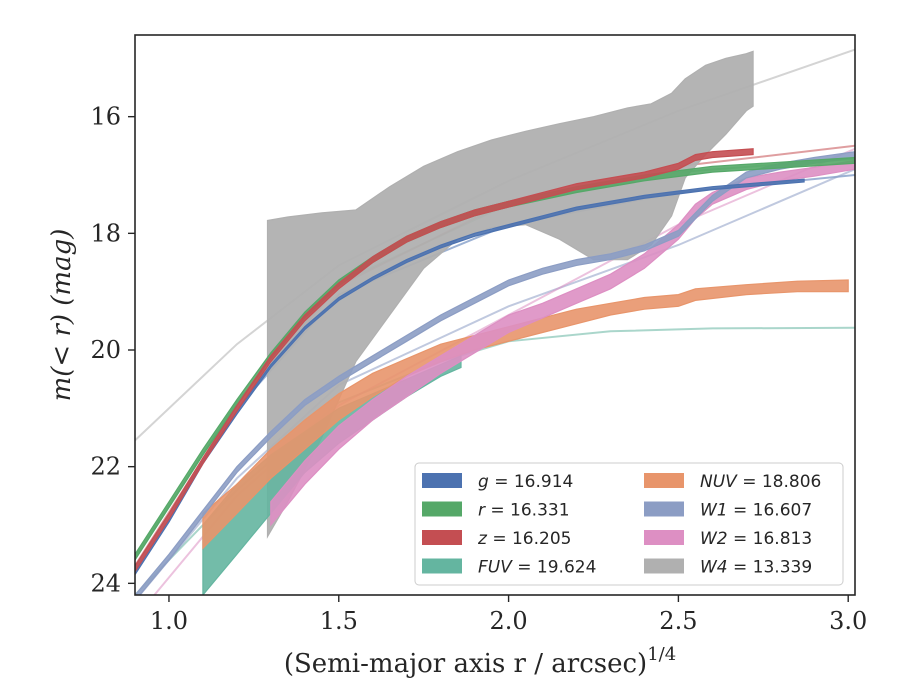 Image resolution: width=900 pixels, height=700 pixels. Describe the element at coordinates (482, 511) in the screenshot. I see `legend-label-symbol: r` at that location.